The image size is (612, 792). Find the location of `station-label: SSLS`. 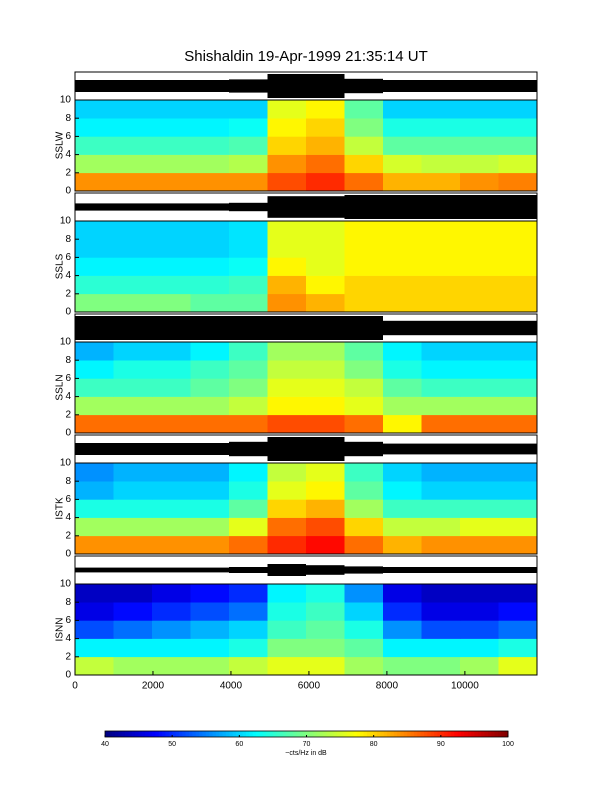

station-label: SSLS is located at coordinates (60, 266).